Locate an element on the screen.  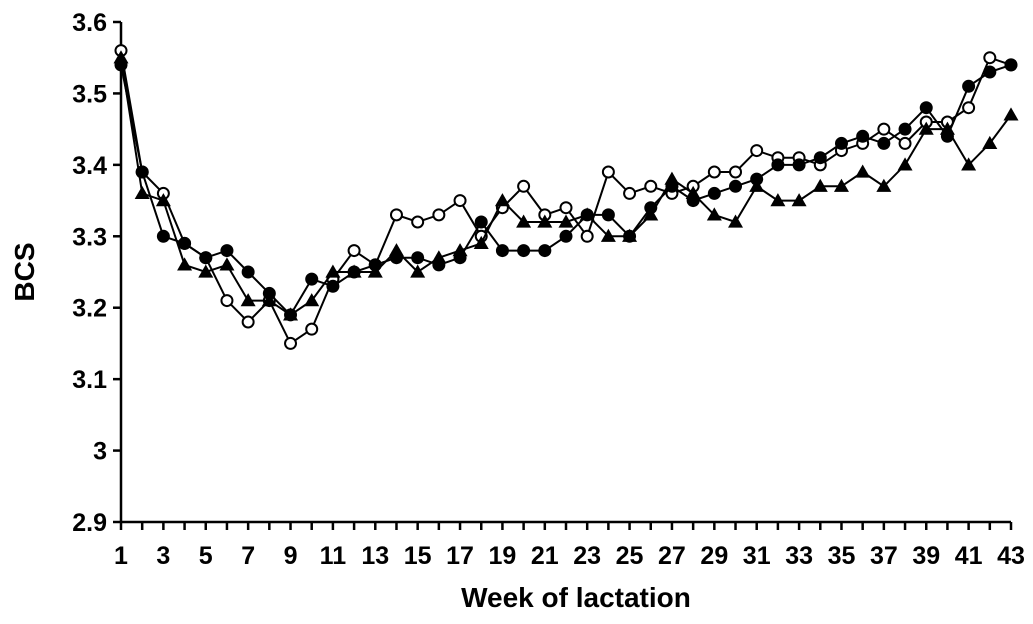
x-tick-label: 43 is located at coordinates (1011, 556).